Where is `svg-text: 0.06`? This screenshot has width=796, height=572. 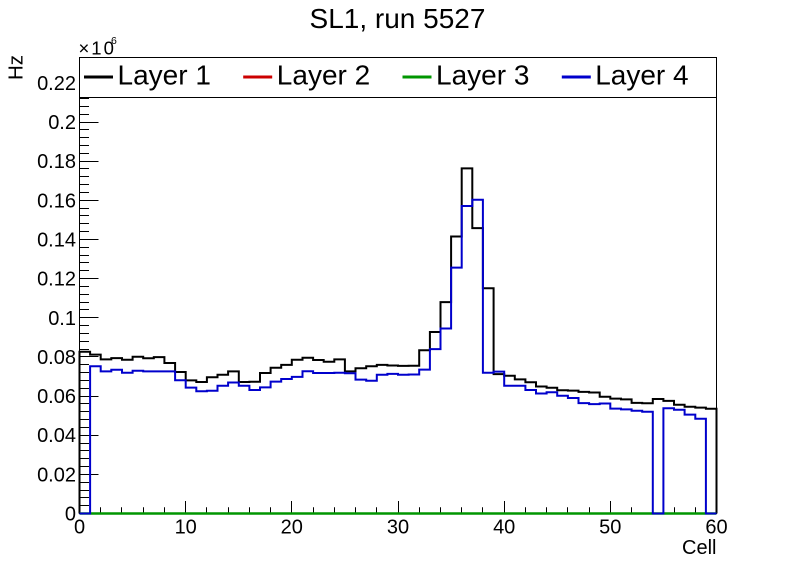
svg-text: 0.06 is located at coordinates (56, 397).